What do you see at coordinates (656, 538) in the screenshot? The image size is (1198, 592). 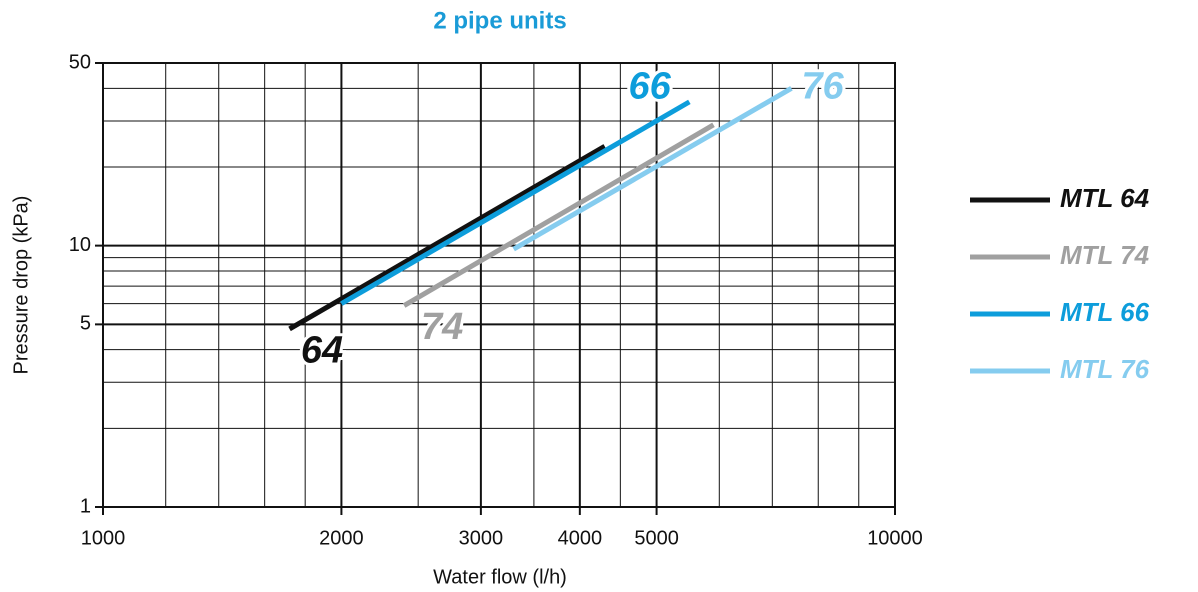 I see `x-tick-label: 5000` at bounding box center [656, 538].